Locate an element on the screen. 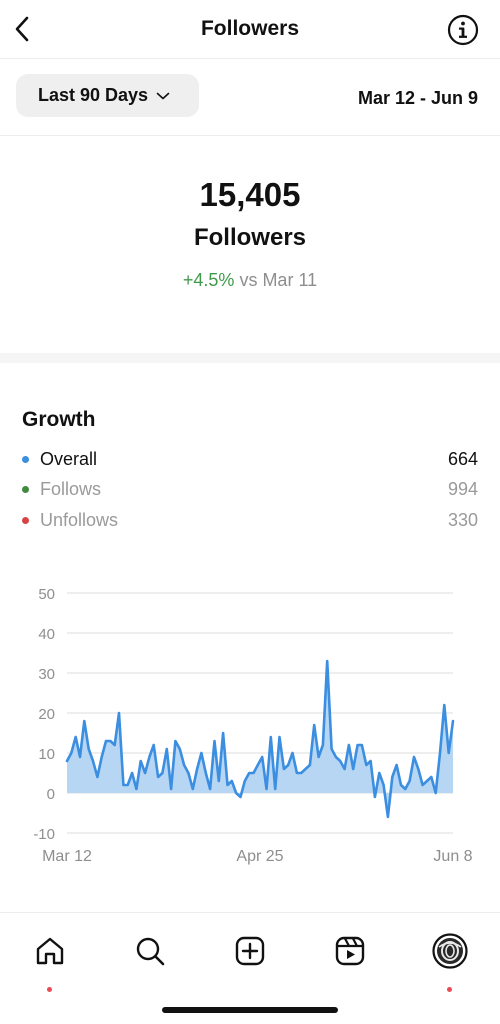 The height and width of the screenshot is (1024, 500). create-icon is located at coordinates (250, 951).